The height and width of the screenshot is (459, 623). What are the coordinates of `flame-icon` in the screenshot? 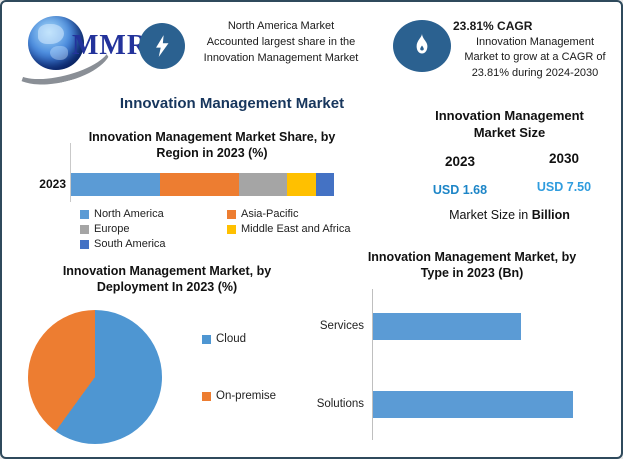 It's located at (422, 43).